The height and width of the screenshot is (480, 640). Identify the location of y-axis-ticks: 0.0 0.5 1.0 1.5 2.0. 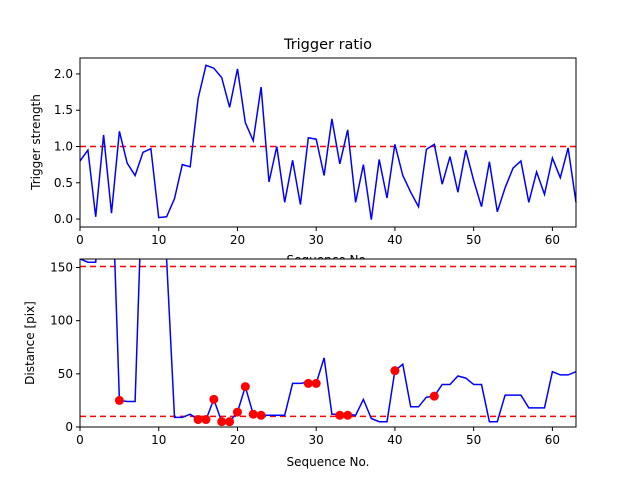
(67, 146).